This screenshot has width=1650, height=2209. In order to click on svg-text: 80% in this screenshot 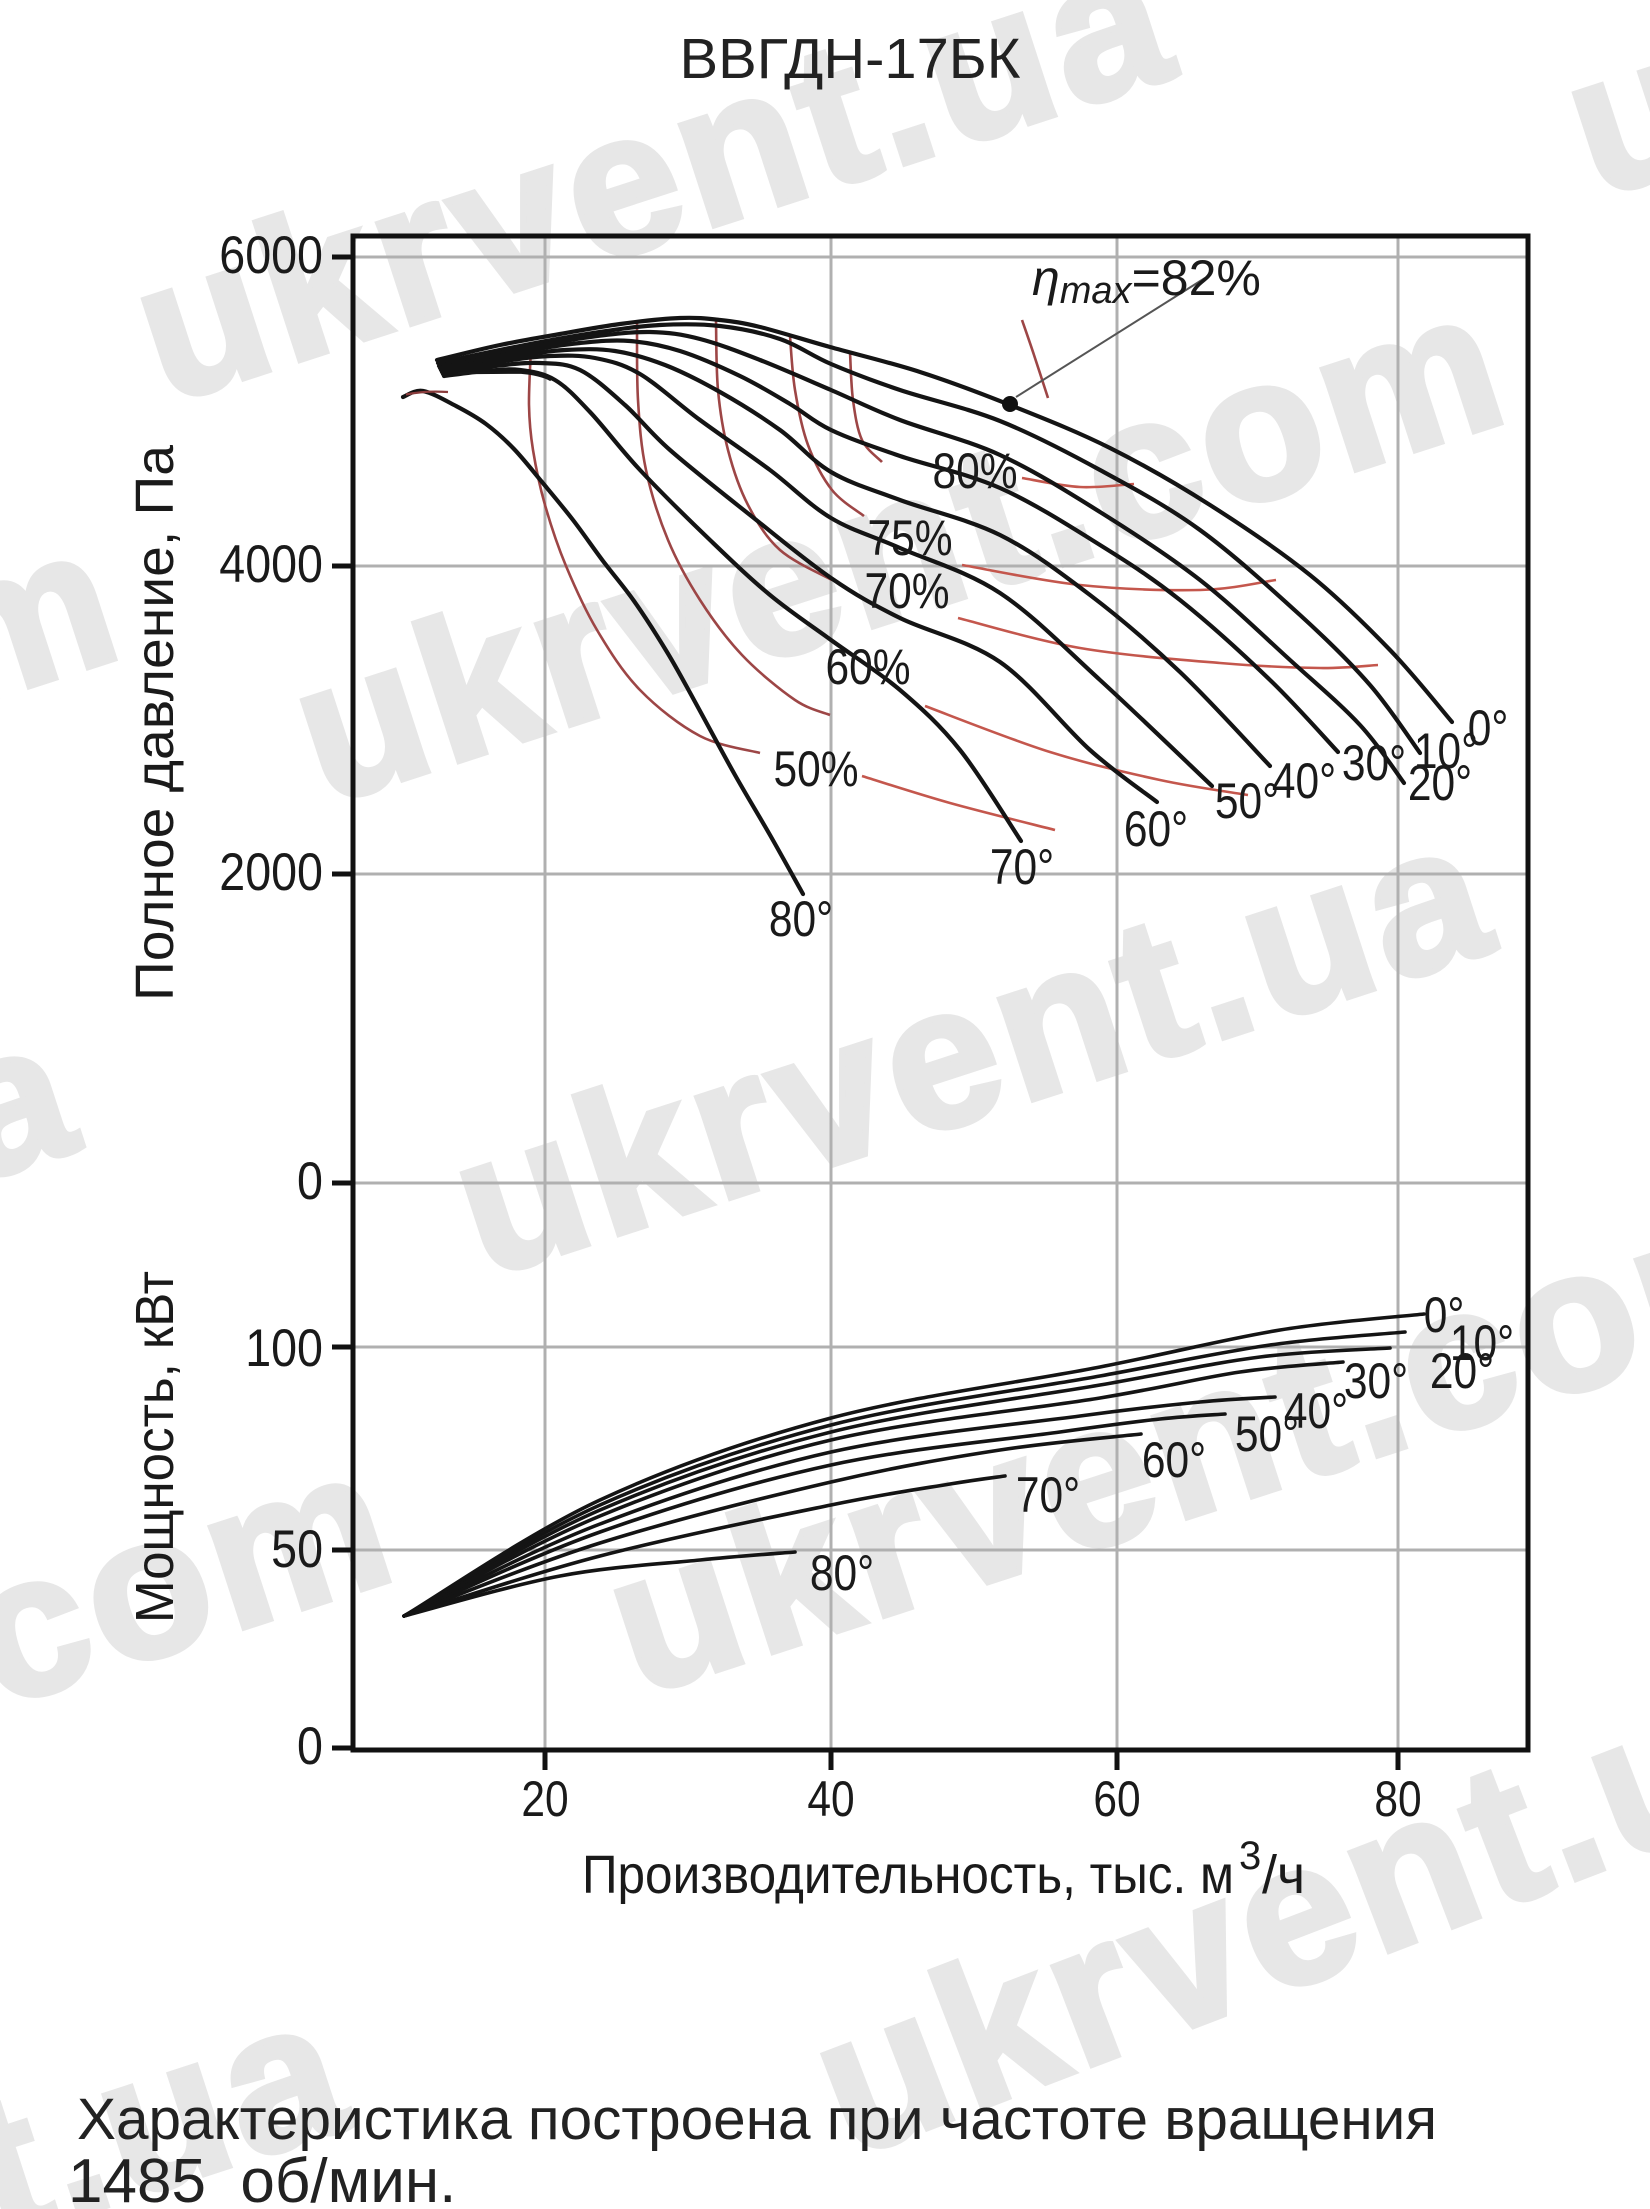, I will do `click(974, 471)`.